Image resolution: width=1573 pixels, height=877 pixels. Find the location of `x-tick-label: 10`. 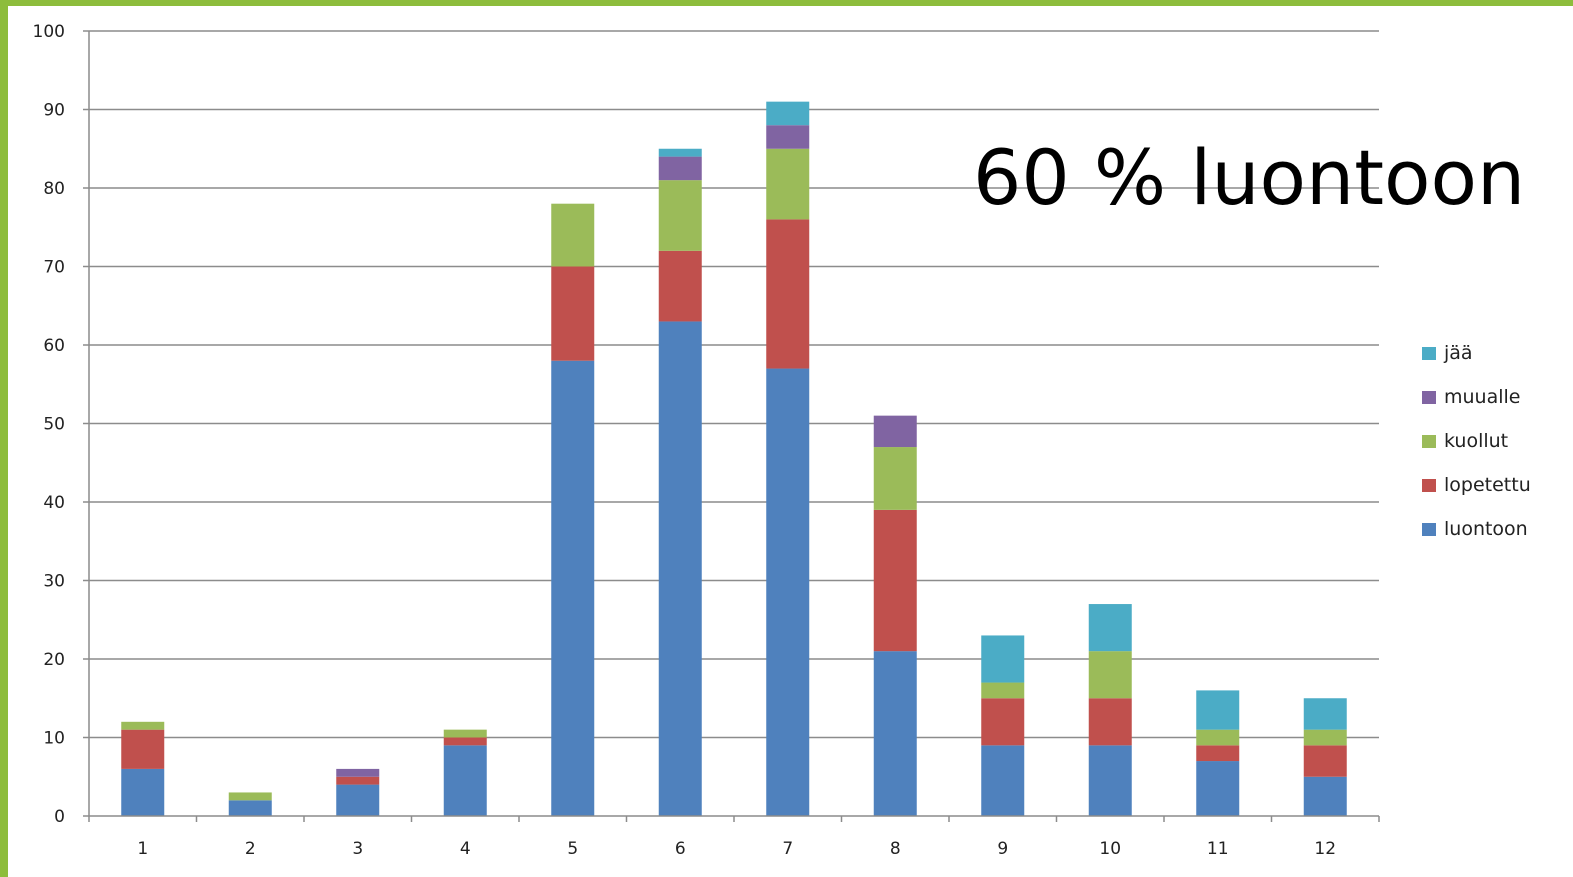

x-tick-label: 10 is located at coordinates (1110, 849).